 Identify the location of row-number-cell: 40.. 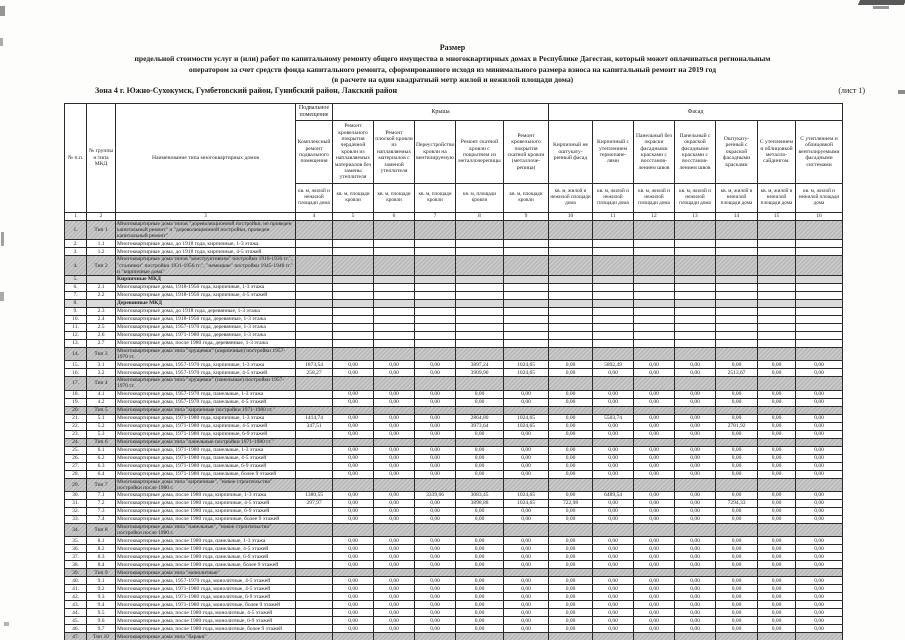
(75, 581).